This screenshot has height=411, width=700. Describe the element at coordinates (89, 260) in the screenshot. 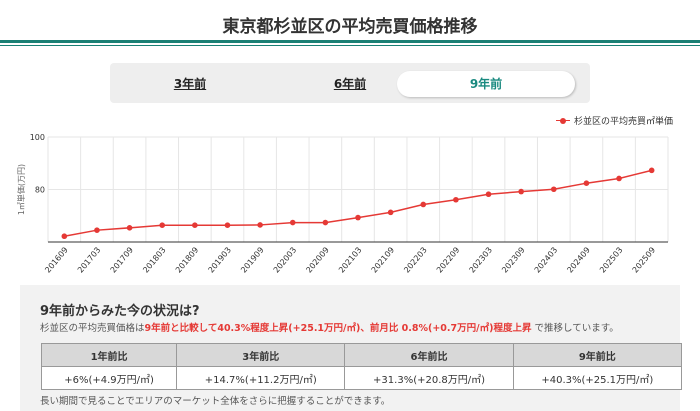

I see `x-tick-label: 201703` at that location.